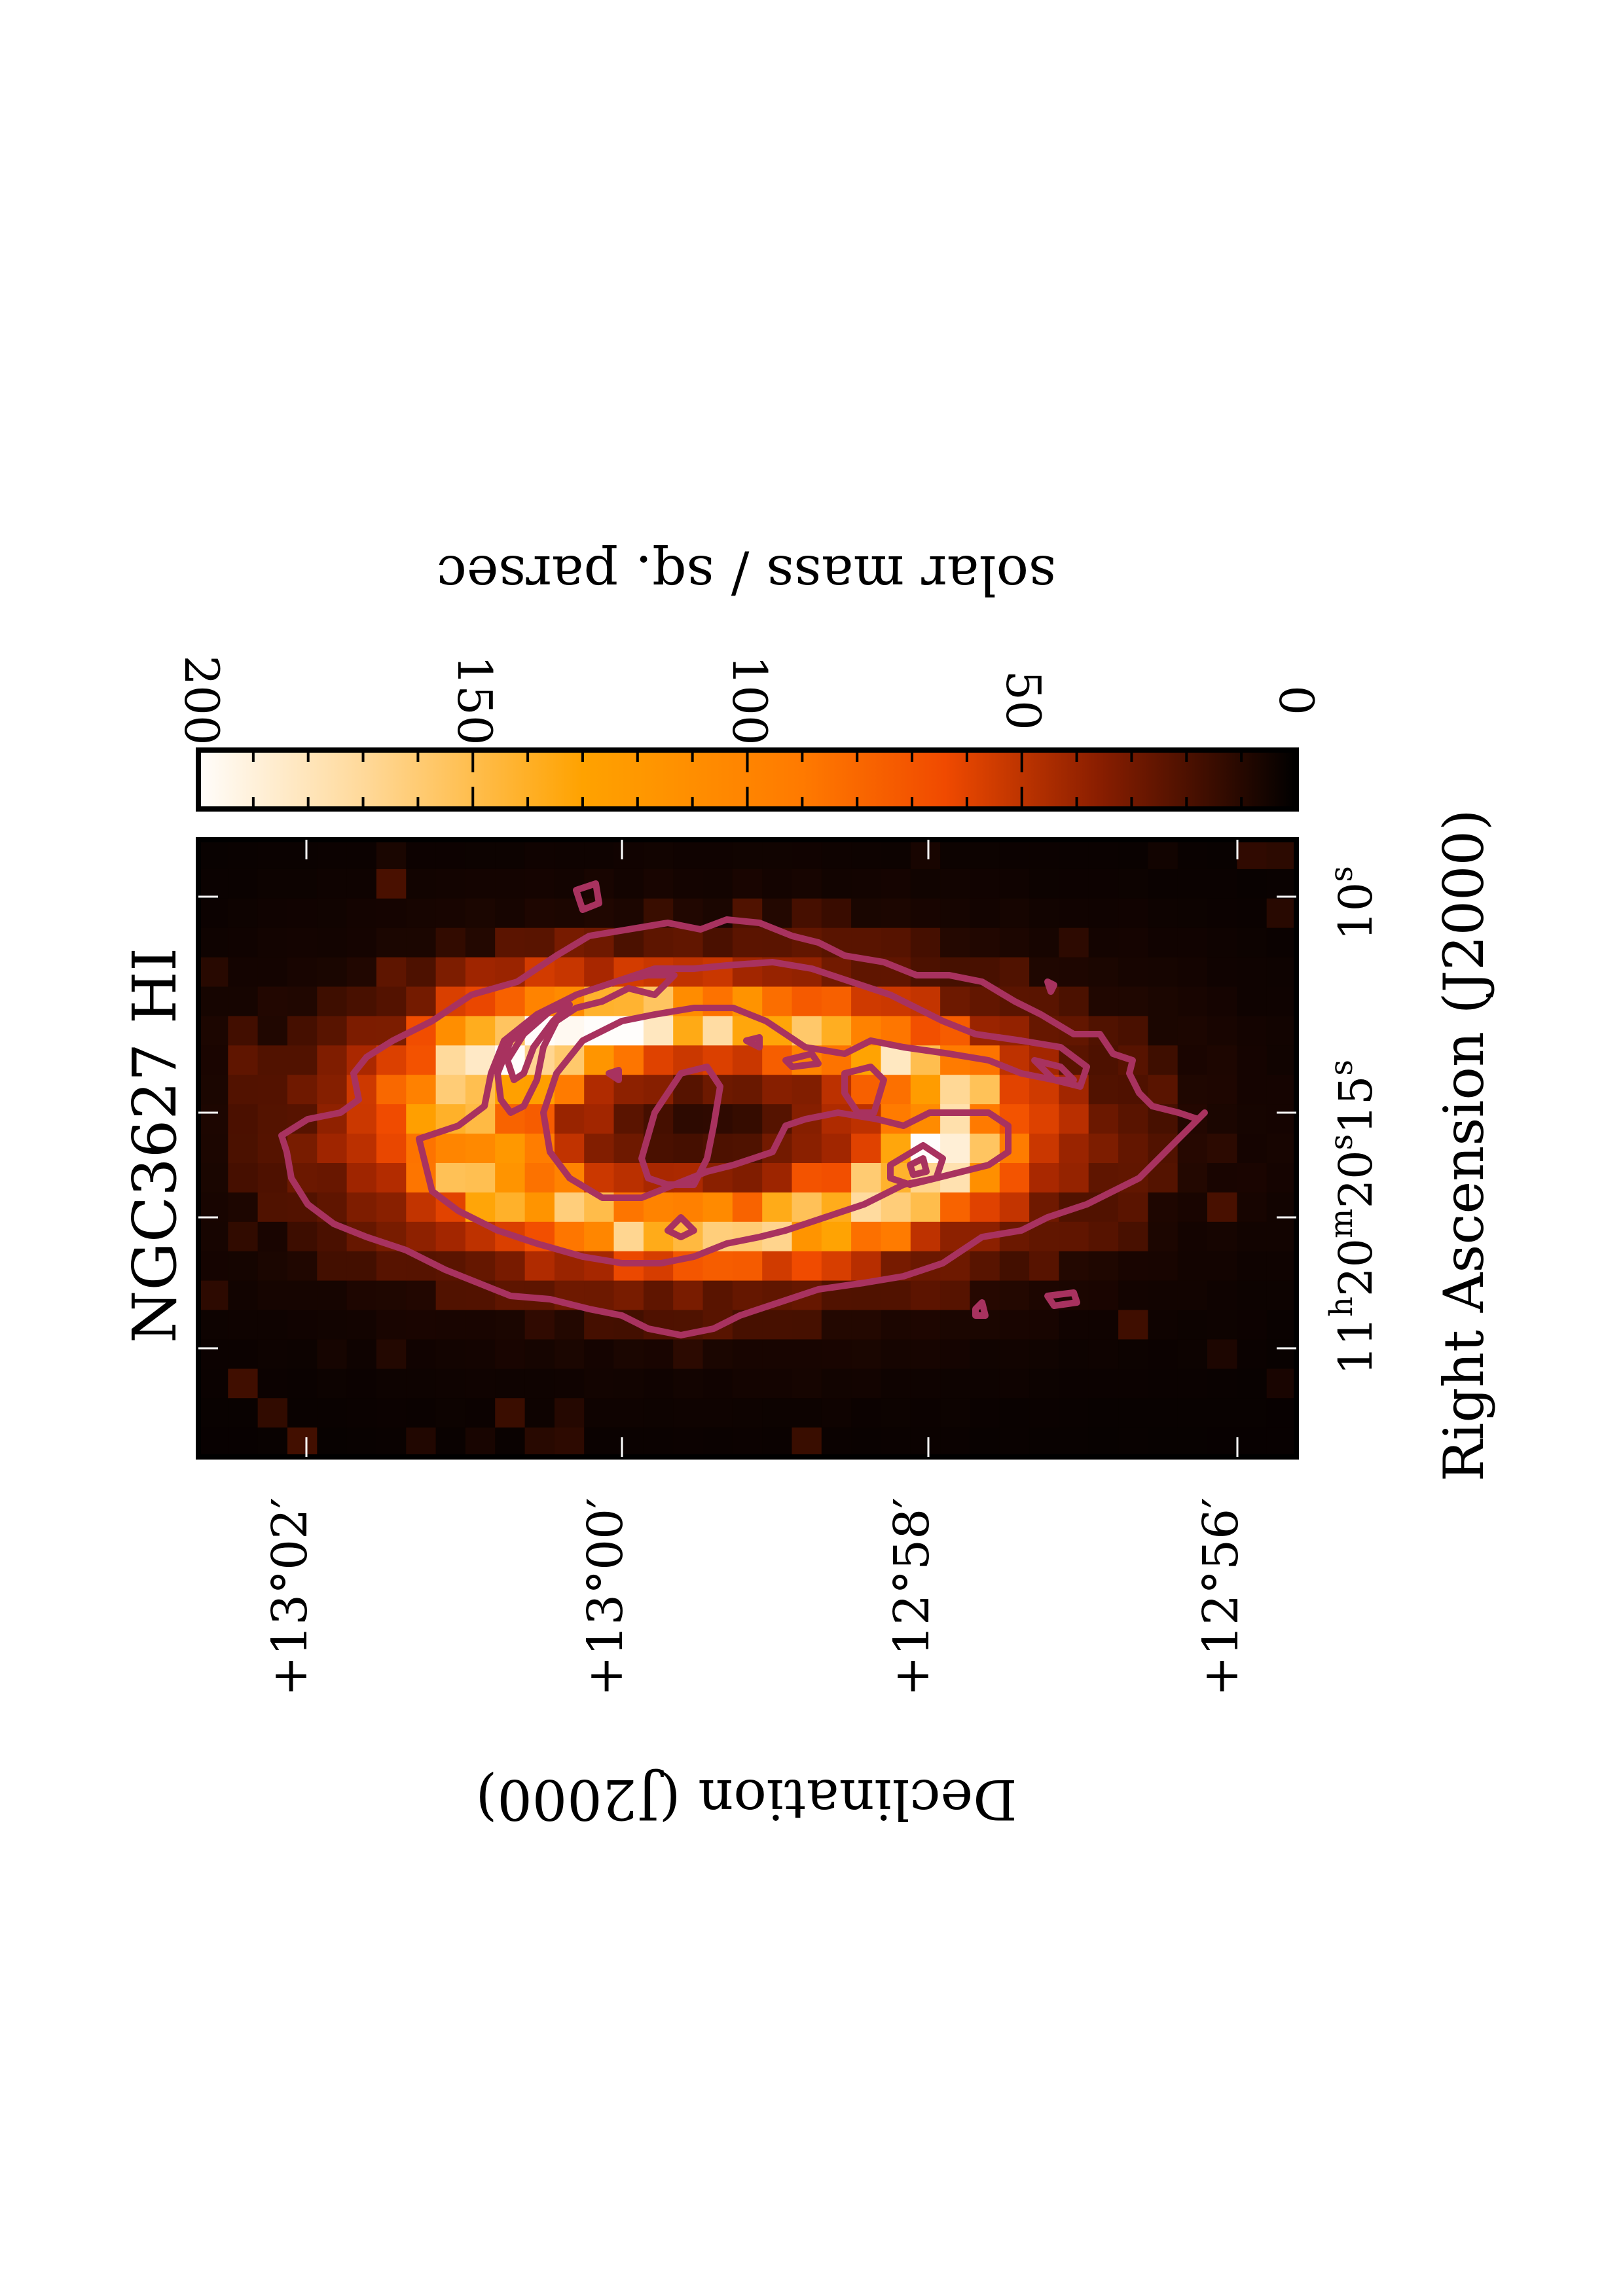  I want to click on contour-small, so click(802, 1060).